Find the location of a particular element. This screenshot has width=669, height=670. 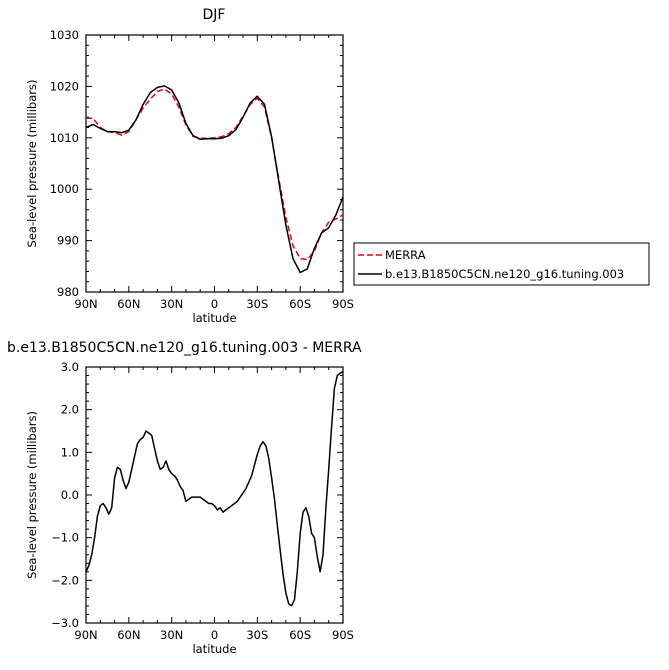

y-tick-label: 1010 is located at coordinates (64, 138).